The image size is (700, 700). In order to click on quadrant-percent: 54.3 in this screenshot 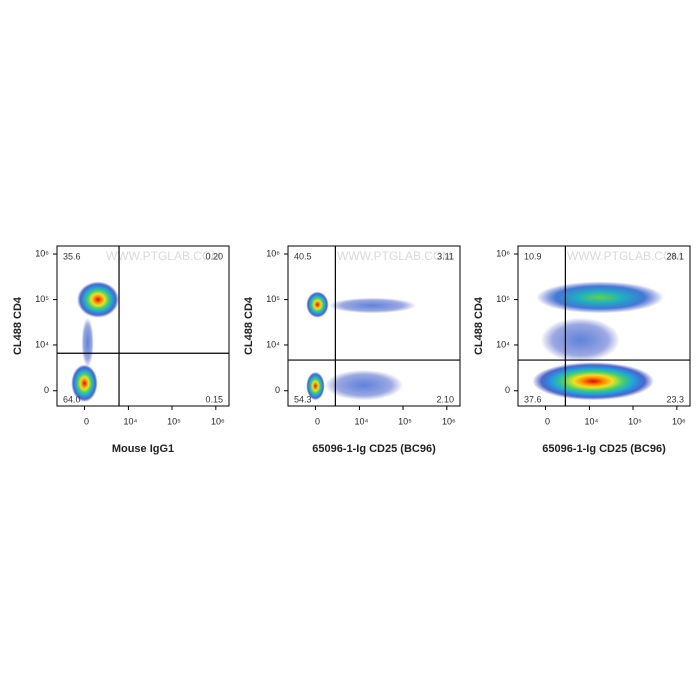, I will do `click(303, 399)`.